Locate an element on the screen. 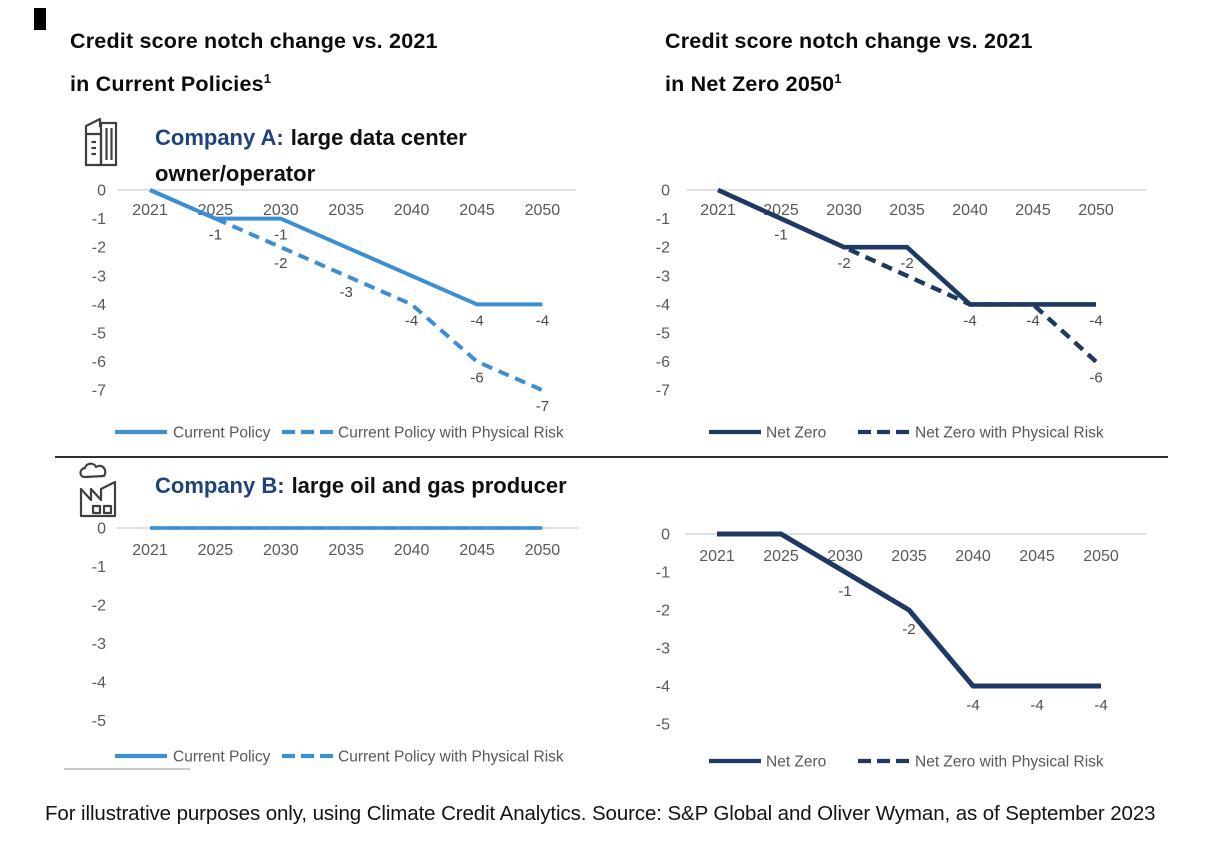 The image size is (1230, 854). company-b-header: Company B: large oil and gas producer is located at coordinates (535, 486).